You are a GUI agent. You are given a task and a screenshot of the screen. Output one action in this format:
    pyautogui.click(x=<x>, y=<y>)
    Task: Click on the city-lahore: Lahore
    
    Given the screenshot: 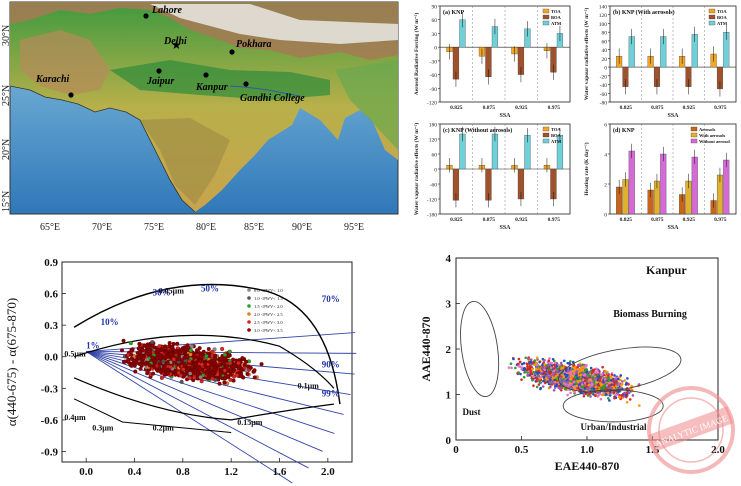 What is the action you would take?
    pyautogui.click(x=163, y=12)
    